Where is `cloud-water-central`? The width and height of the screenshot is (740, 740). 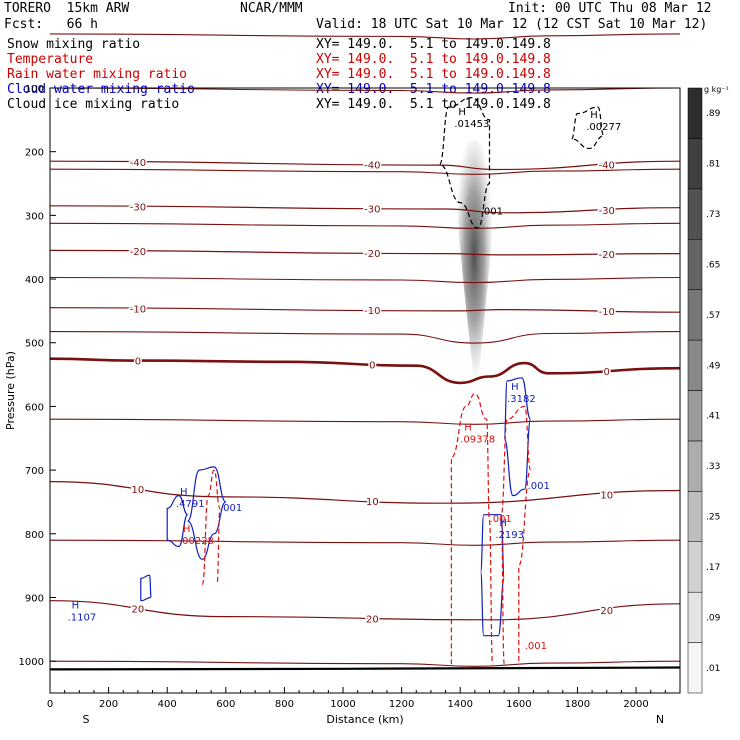
cloud-water-central is located at coordinates (492, 575).